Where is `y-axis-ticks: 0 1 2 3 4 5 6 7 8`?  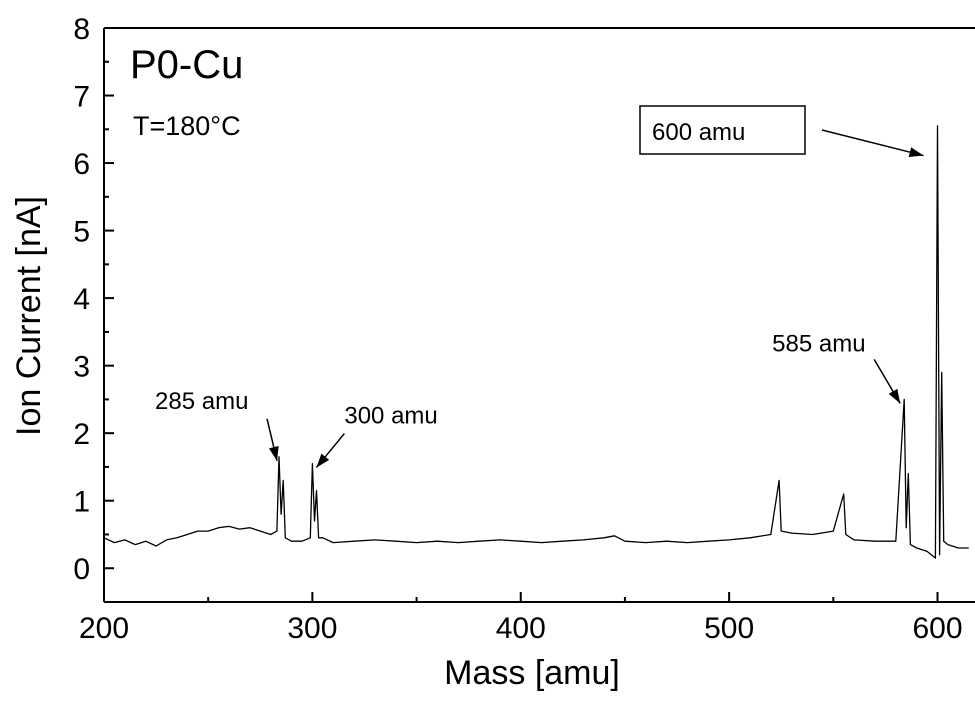
y-axis-ticks: 0 1 2 3 4 5 6 7 8 is located at coordinates (93, 308).